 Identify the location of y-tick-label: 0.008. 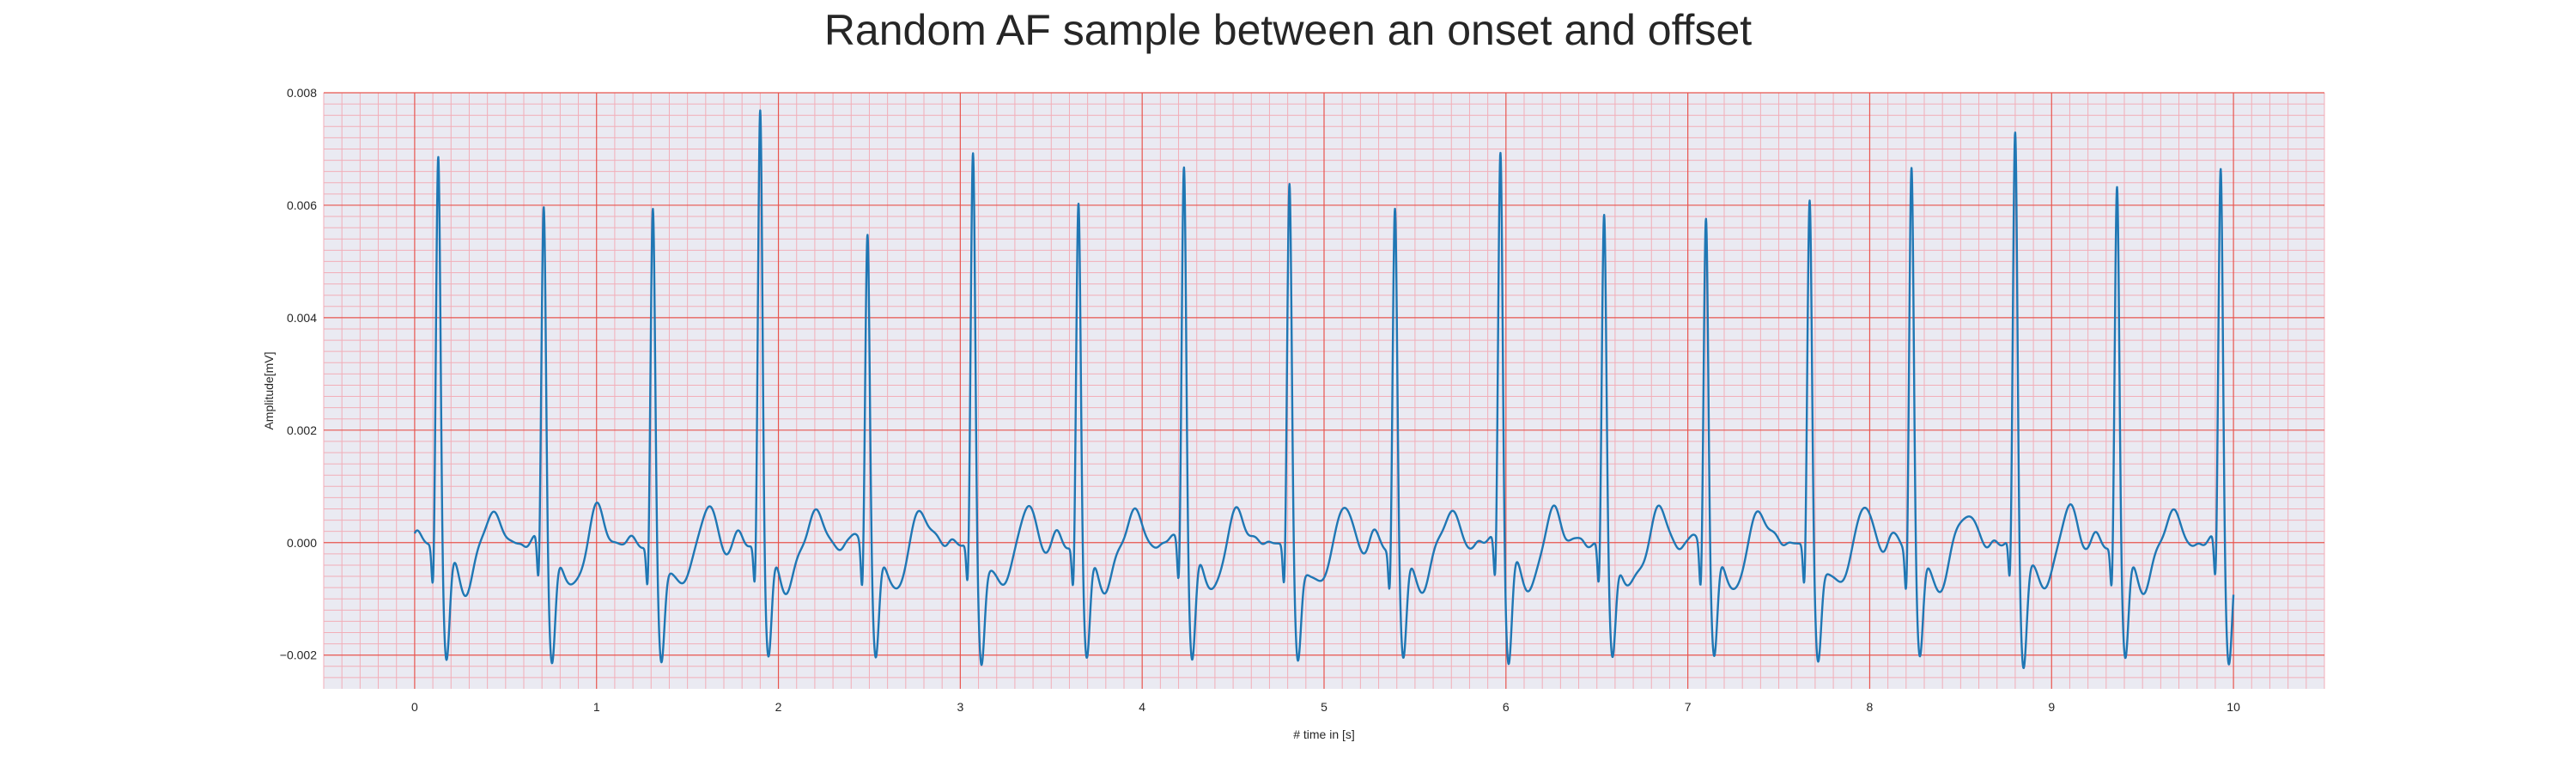
(302, 93).